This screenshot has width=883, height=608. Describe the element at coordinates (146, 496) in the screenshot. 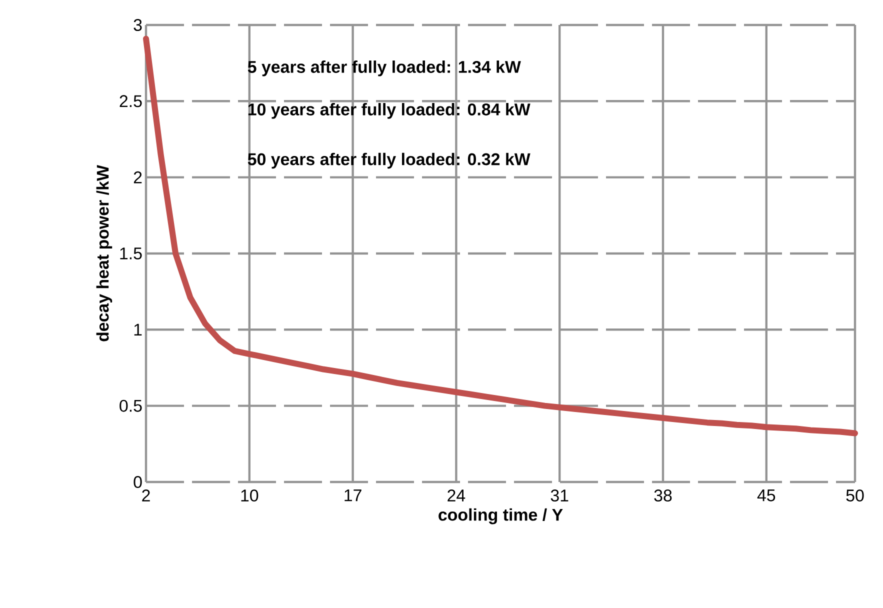

I see `x-tick-label: 2` at that location.